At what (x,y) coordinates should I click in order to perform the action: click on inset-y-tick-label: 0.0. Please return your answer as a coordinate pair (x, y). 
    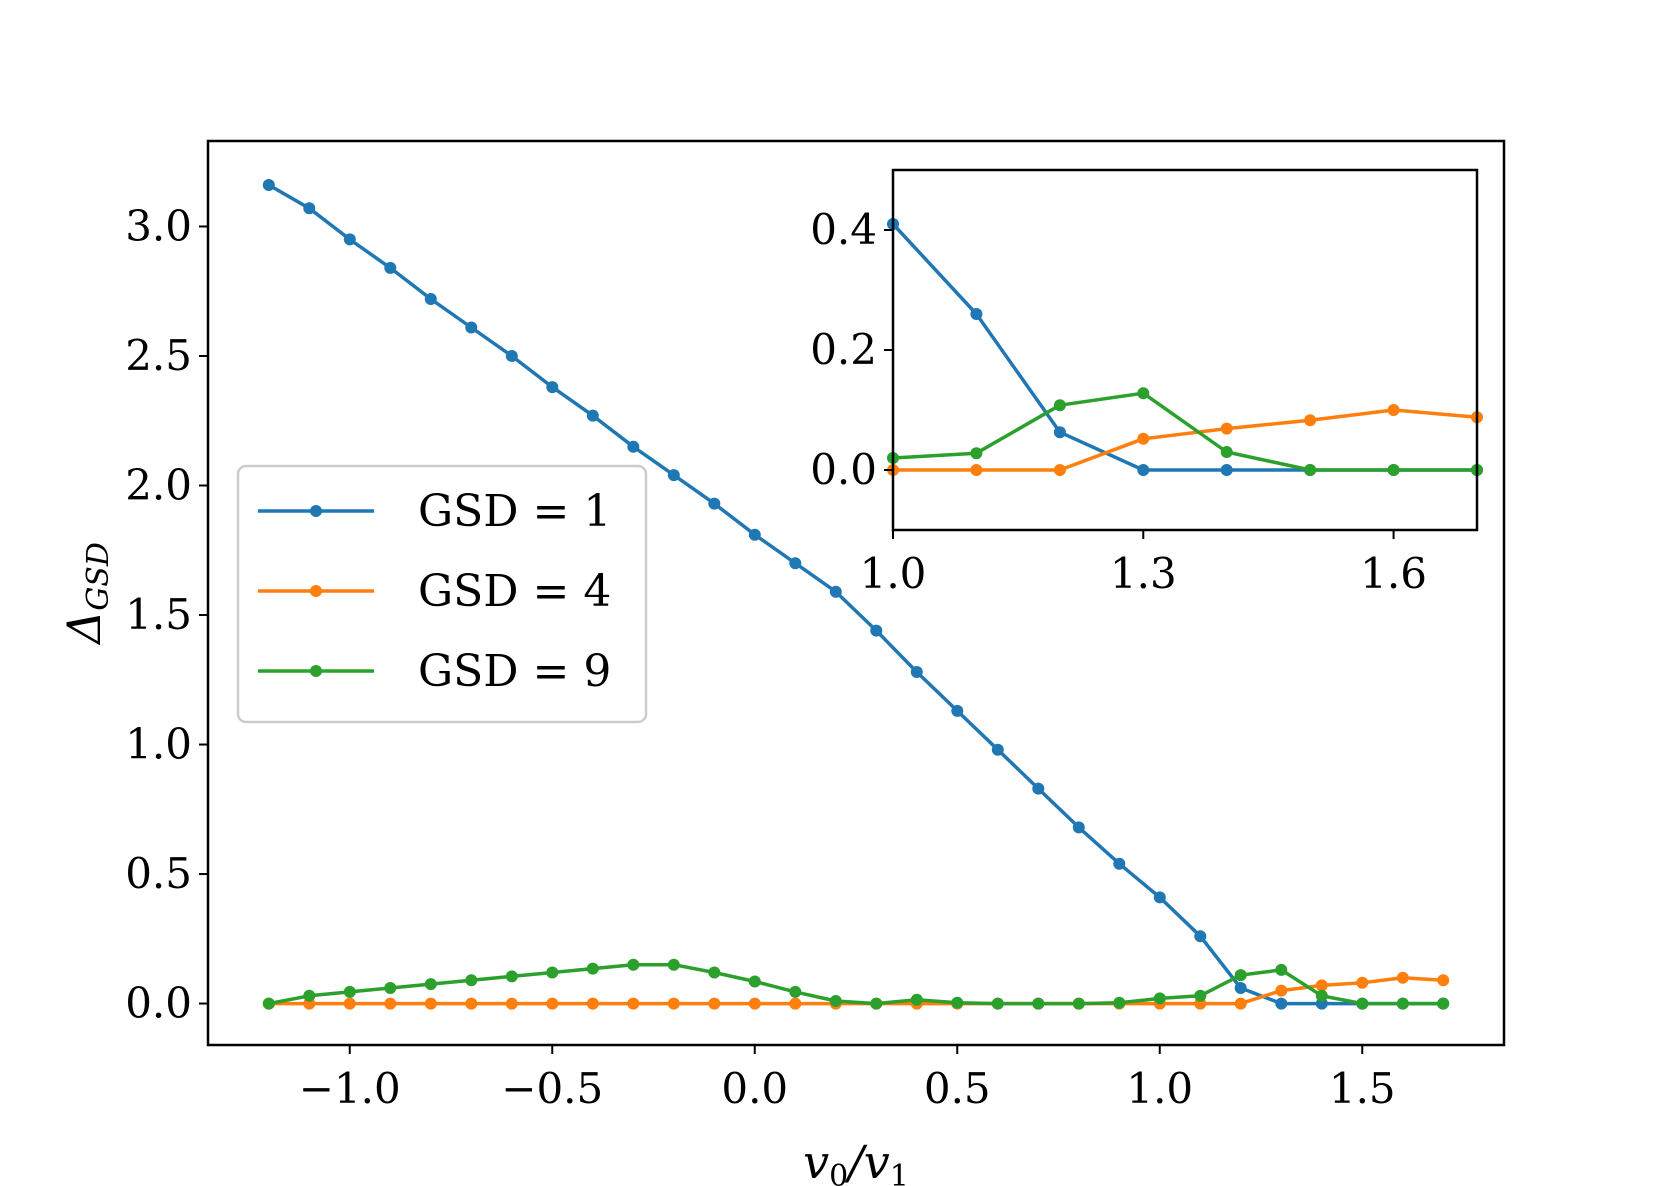
    Looking at the image, I should click on (843, 469).